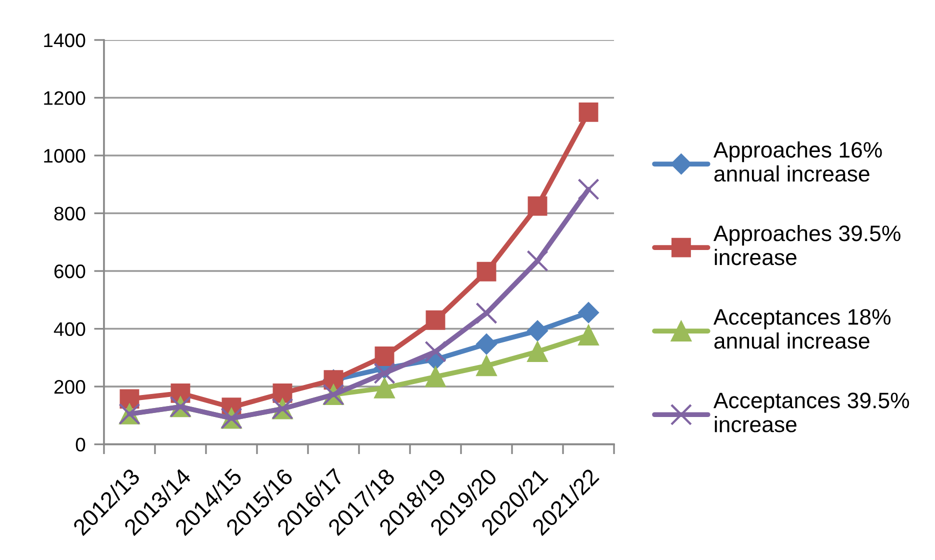  Describe the element at coordinates (65, 155) in the screenshot. I see `y-tick-label: 1000` at that location.